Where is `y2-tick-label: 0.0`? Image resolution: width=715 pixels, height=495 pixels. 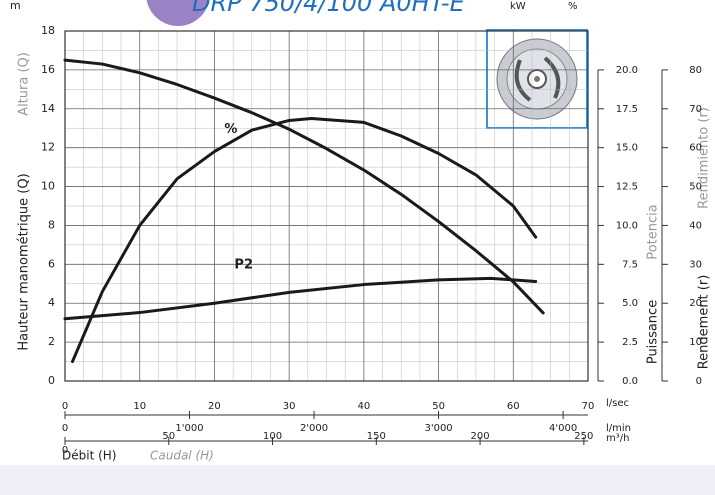
y2-tick-label: 0.0 is located at coordinates (630, 381).